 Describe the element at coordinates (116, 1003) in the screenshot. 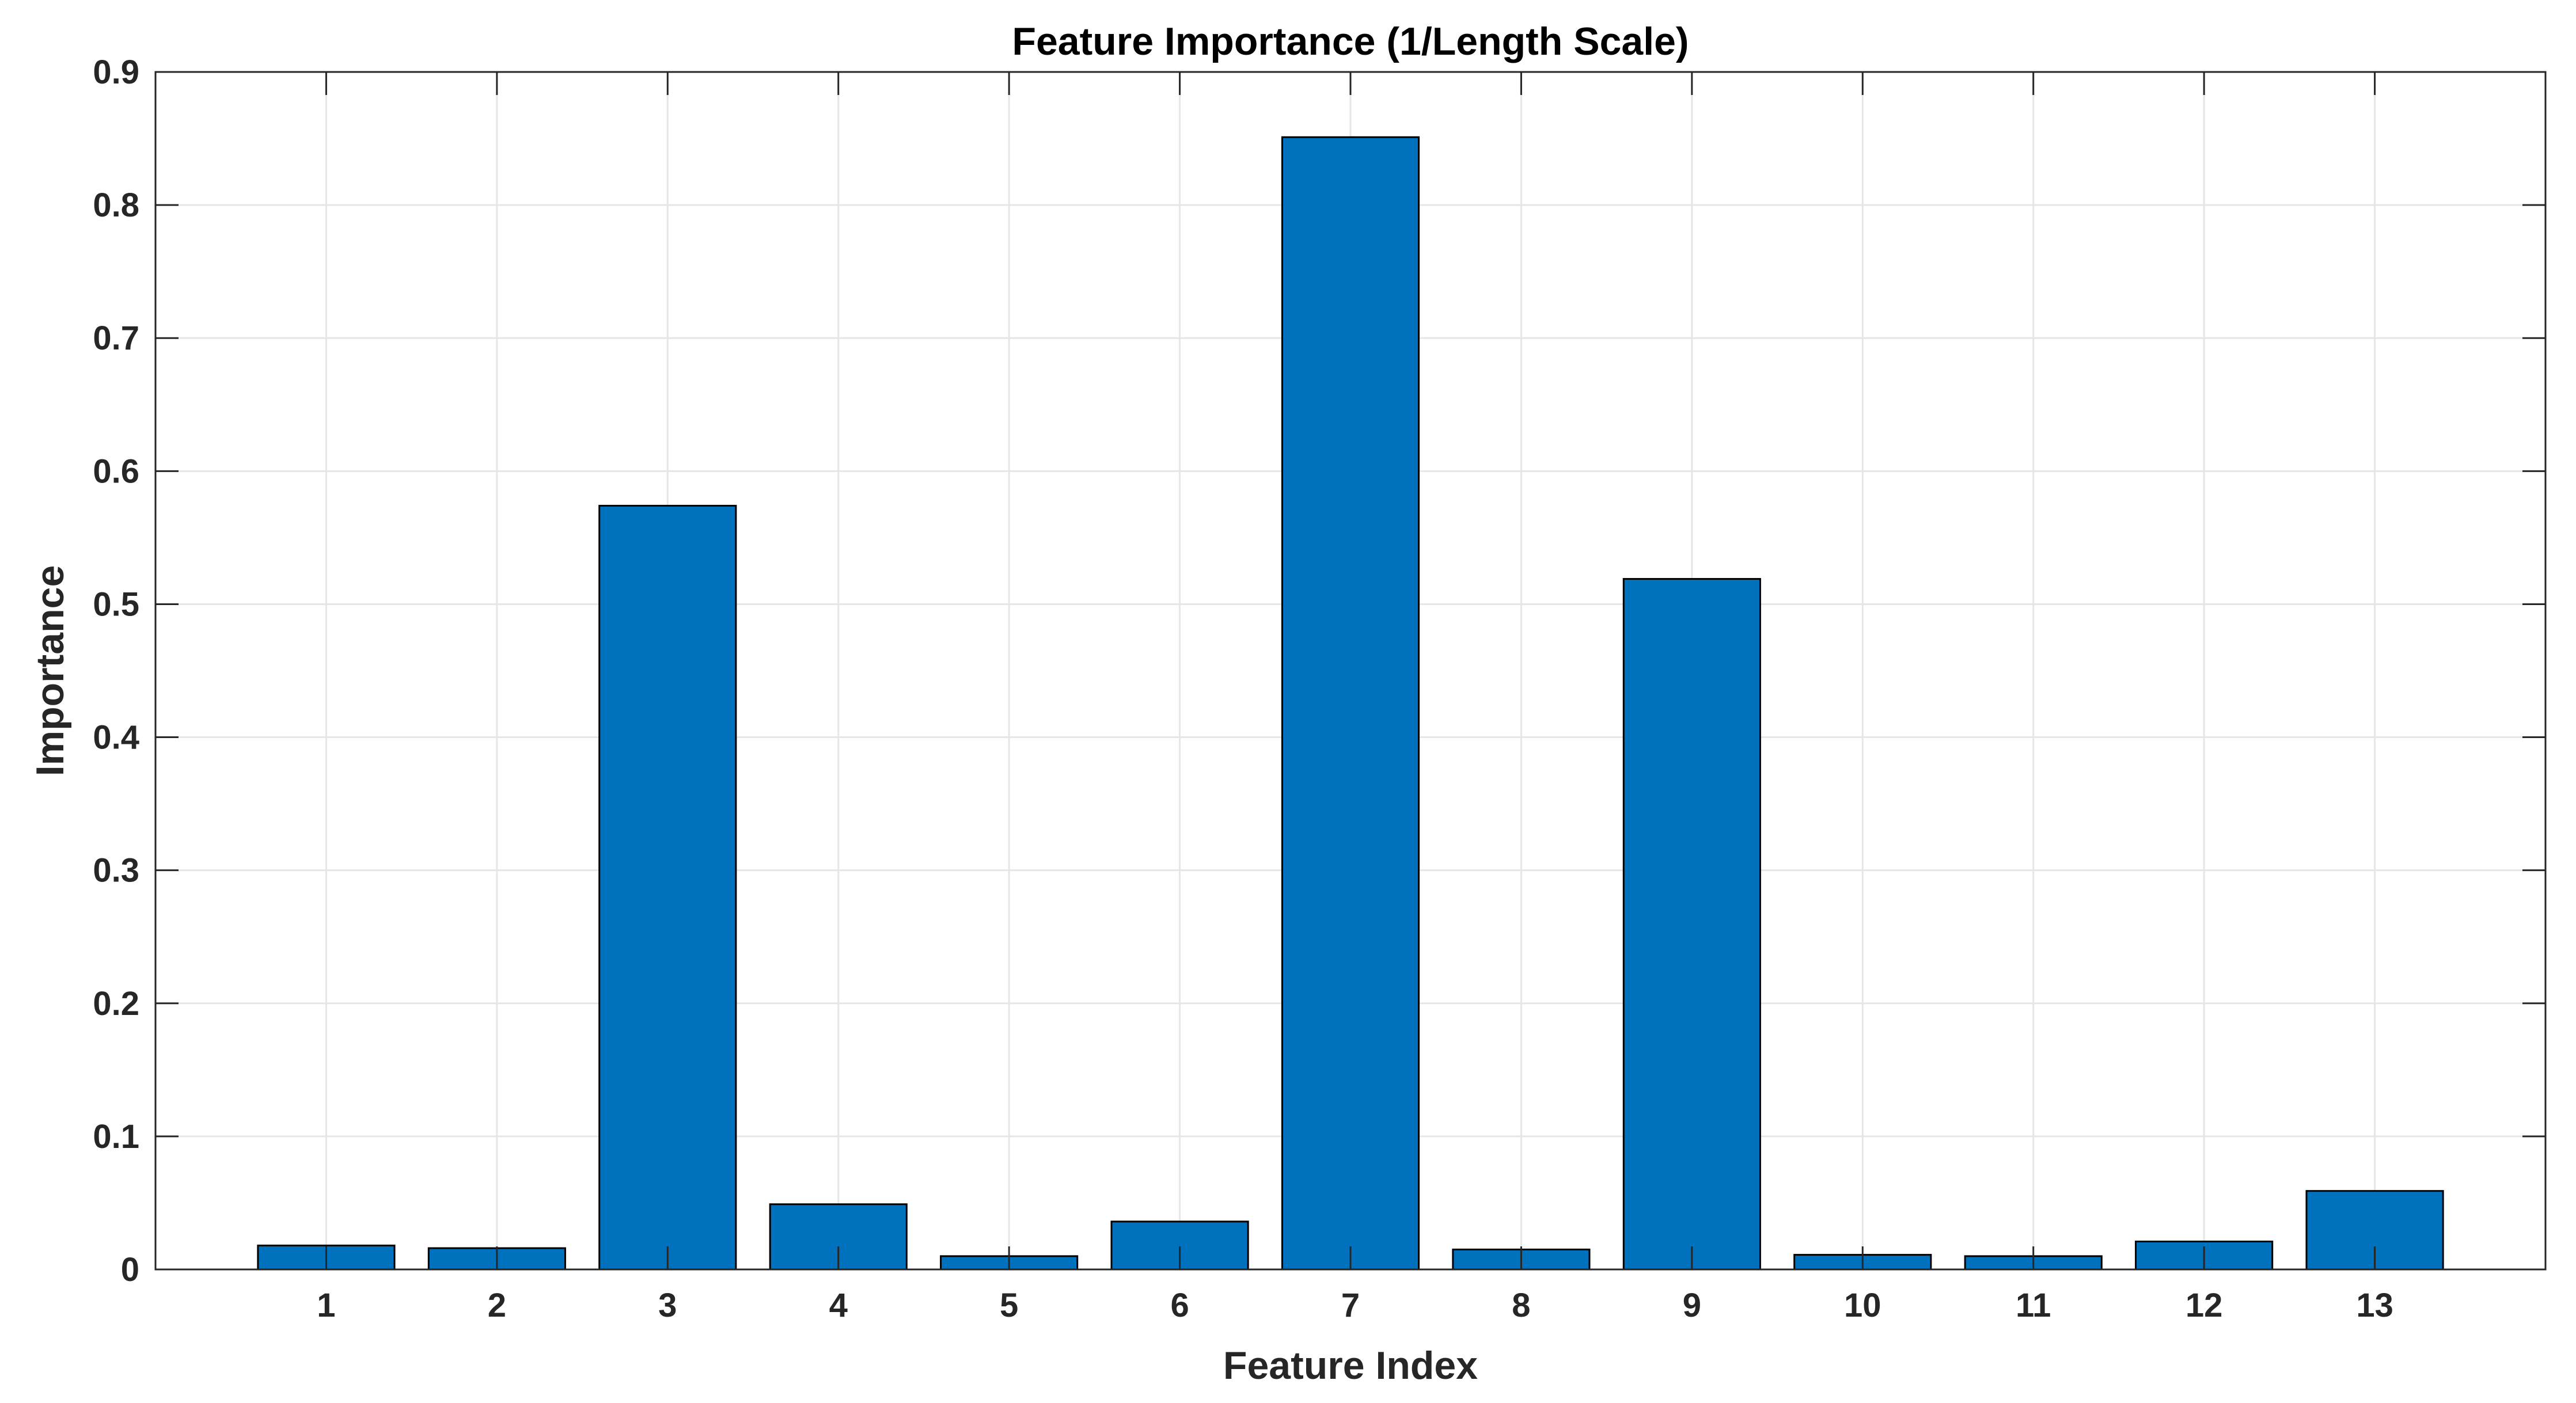

I see `y-tick-label: 0.2` at that location.